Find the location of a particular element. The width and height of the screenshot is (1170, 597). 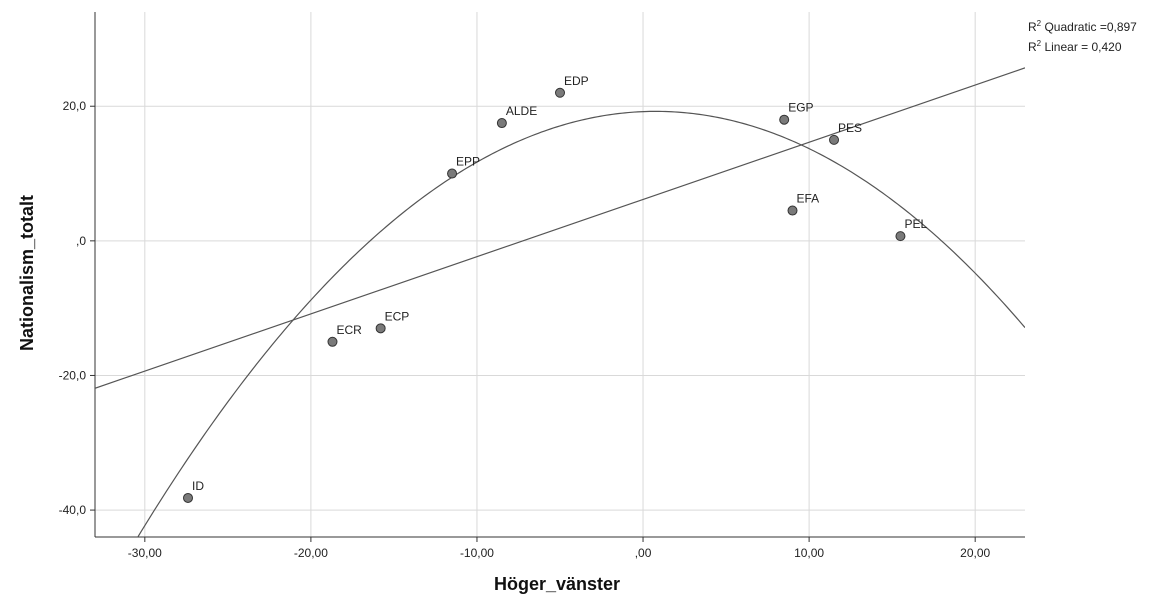

x-axis-title: Höger_vänster is located at coordinates (557, 584).